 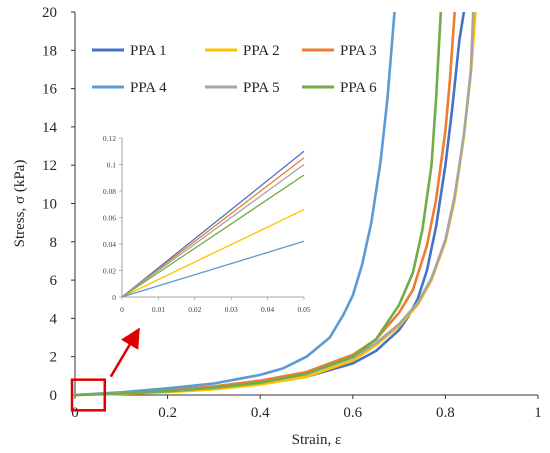 What do you see at coordinates (114, 297) in the screenshot?
I see `inset-y-tick-label: 0` at bounding box center [114, 297].